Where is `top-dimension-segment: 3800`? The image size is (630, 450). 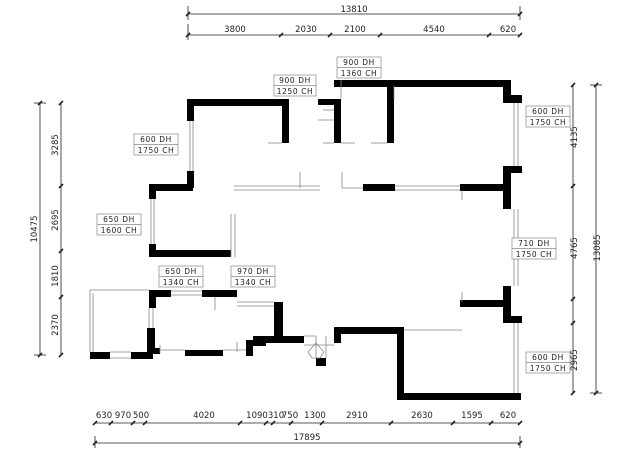 top-dimension-segment: 3800 is located at coordinates (235, 30).